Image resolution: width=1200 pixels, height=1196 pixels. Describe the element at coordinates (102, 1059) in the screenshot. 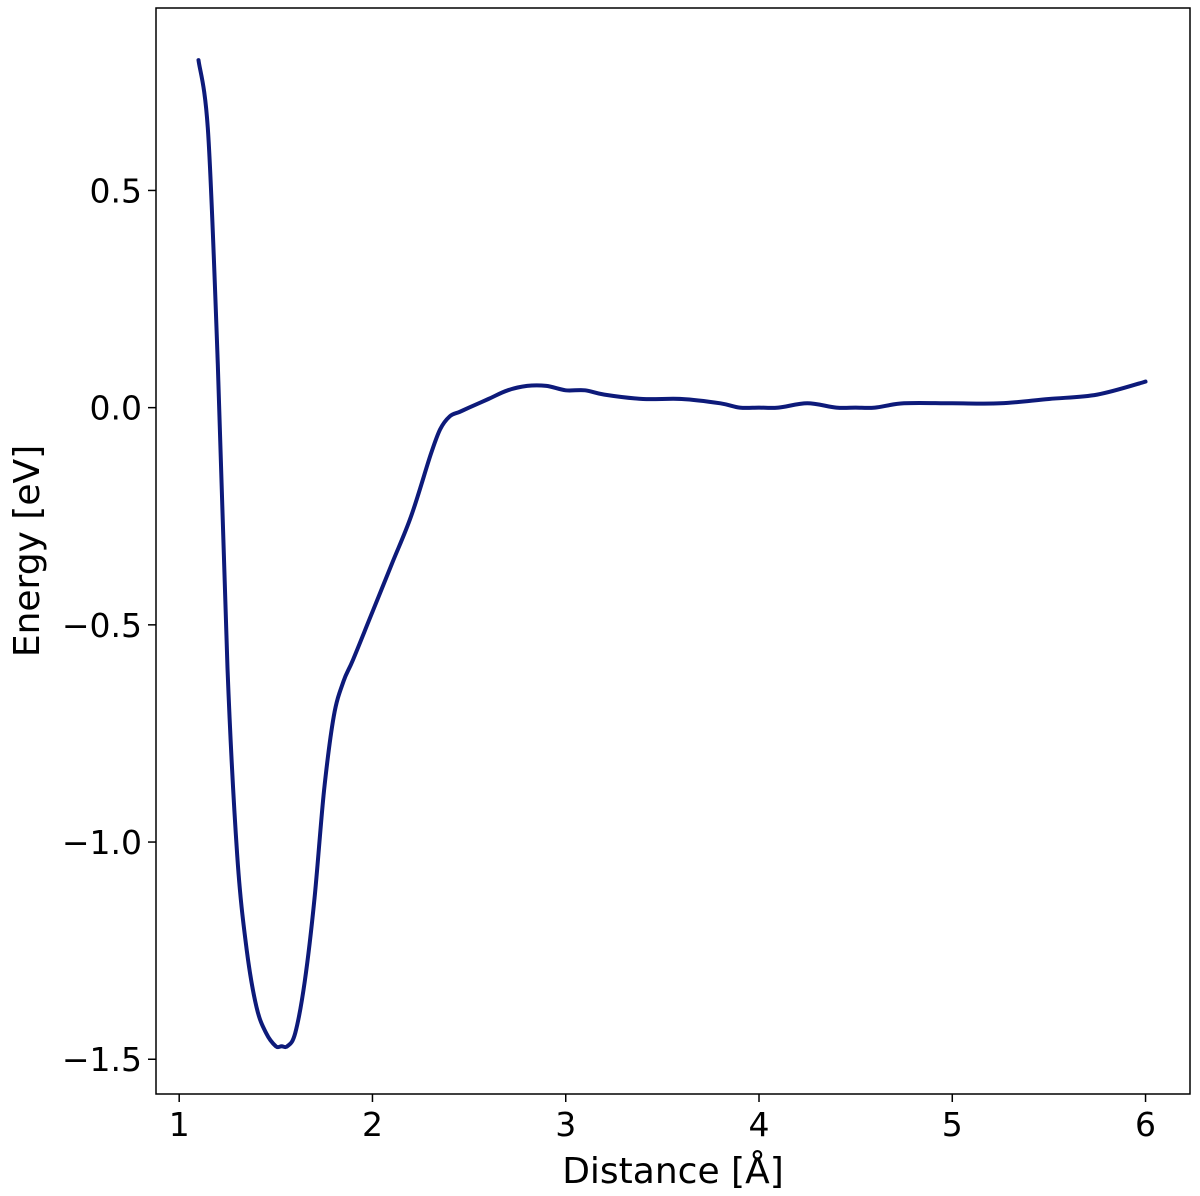

I see `y-tick-label: −1.5` at that location.